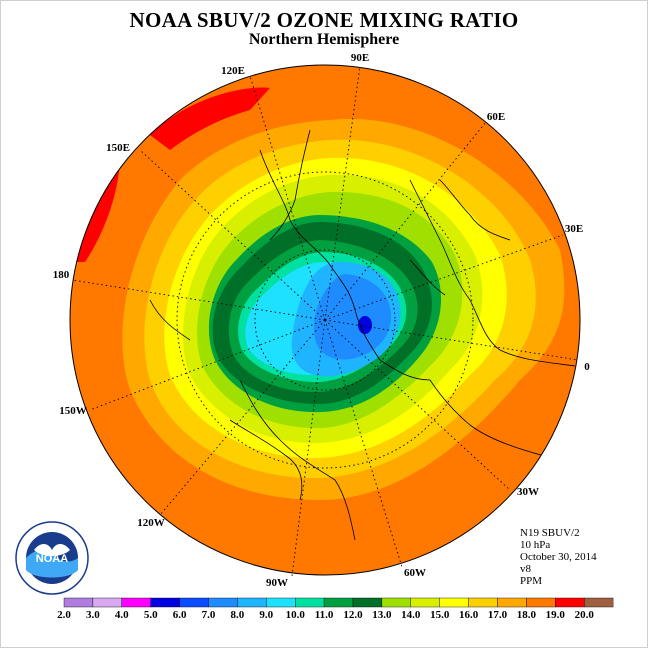 This screenshot has height=648, width=648. What do you see at coordinates (498, 615) in the screenshot?
I see `color-scale-tick-label: 17.0` at bounding box center [498, 615].